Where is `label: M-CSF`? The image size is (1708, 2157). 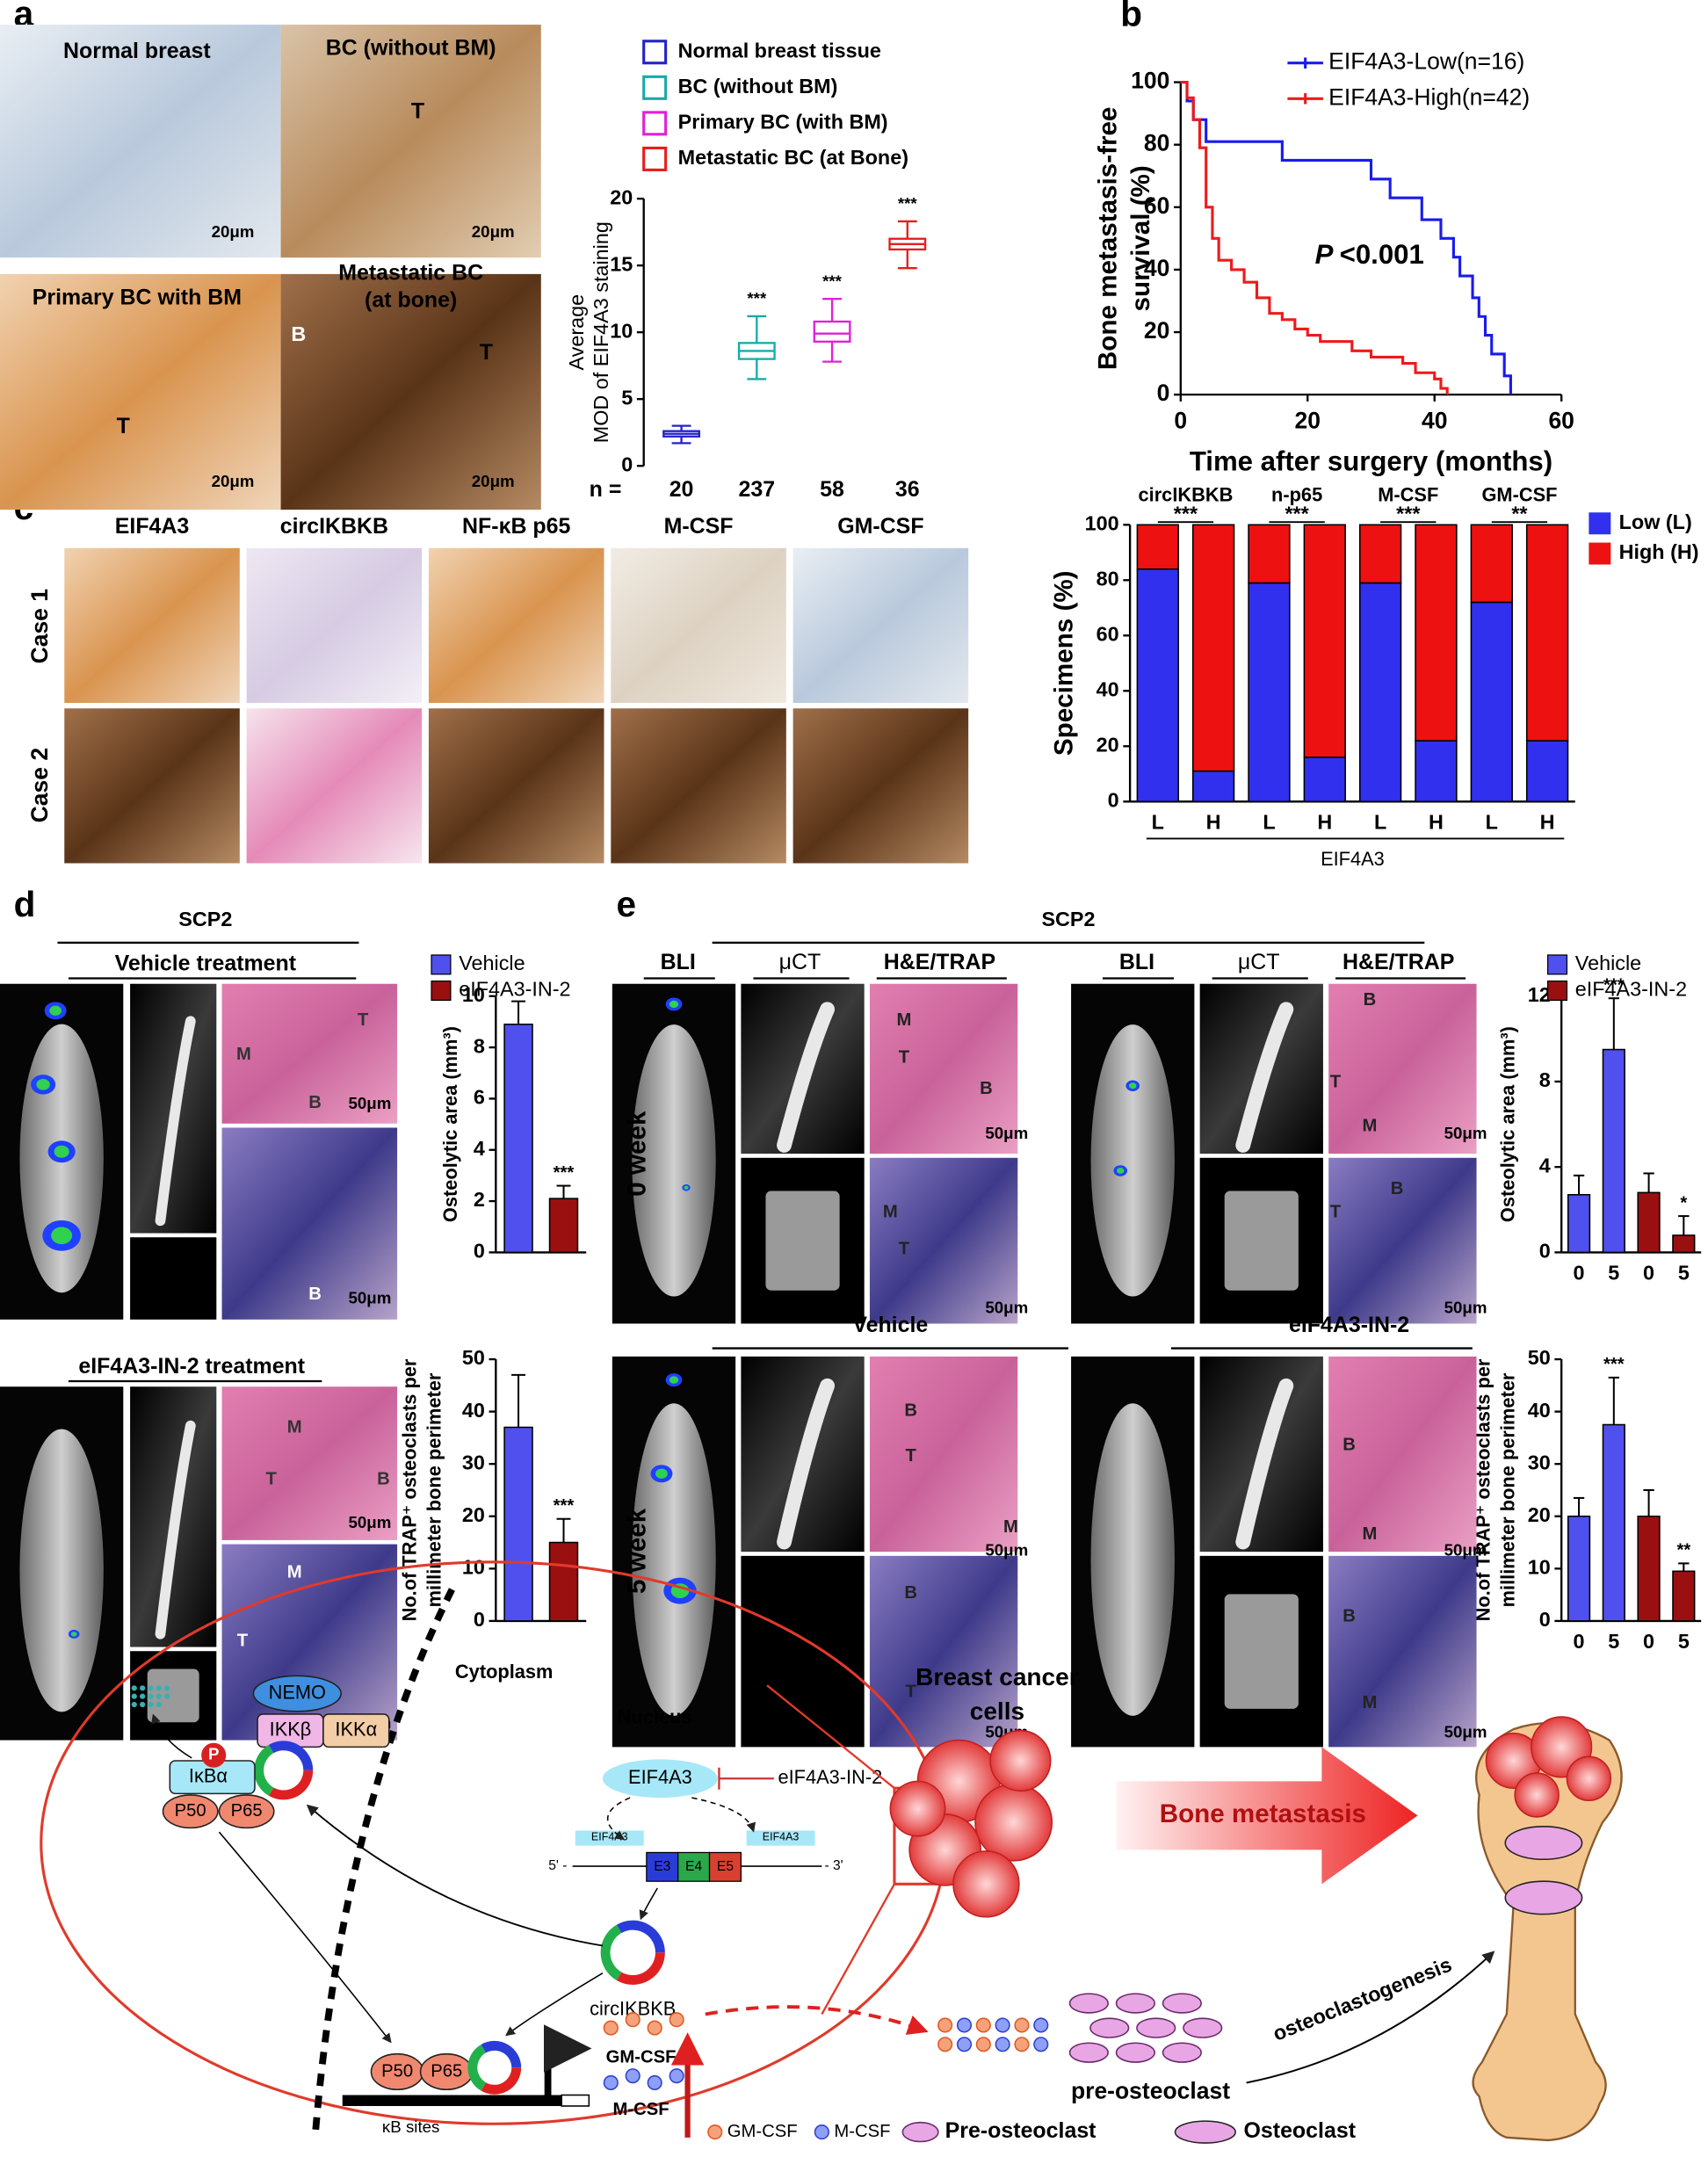
label: M-CSF is located at coordinates (641, 2109).